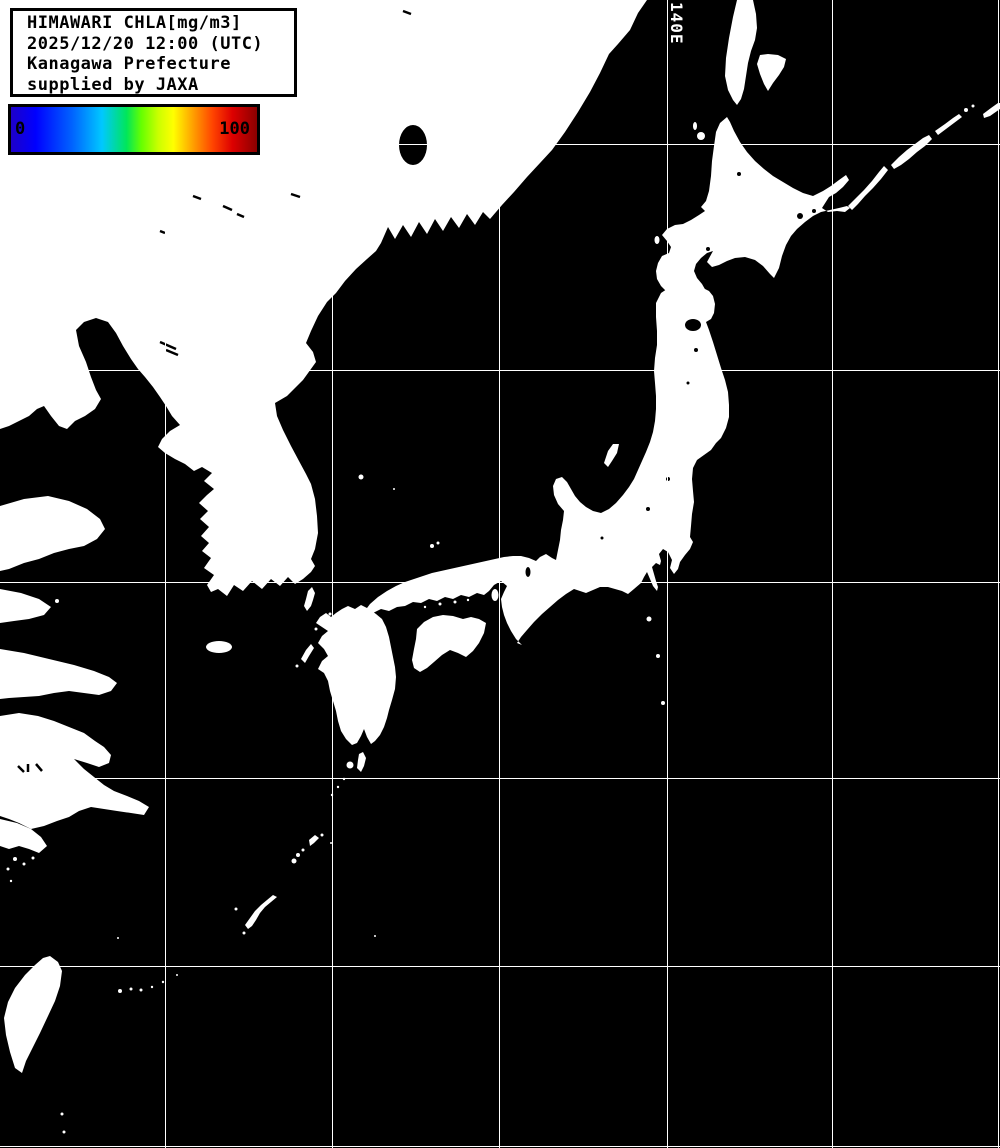 The width and height of the screenshot is (1000, 1148). I want to click on landmass-zhejiang-coast, so click(74, 771).